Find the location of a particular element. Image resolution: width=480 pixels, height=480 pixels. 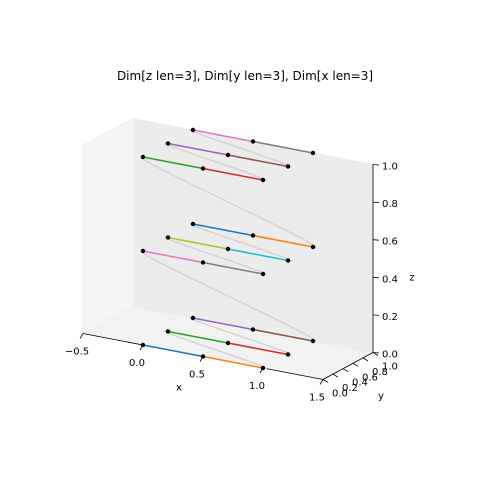

x-tick-label: 0.5 is located at coordinates (197, 375).